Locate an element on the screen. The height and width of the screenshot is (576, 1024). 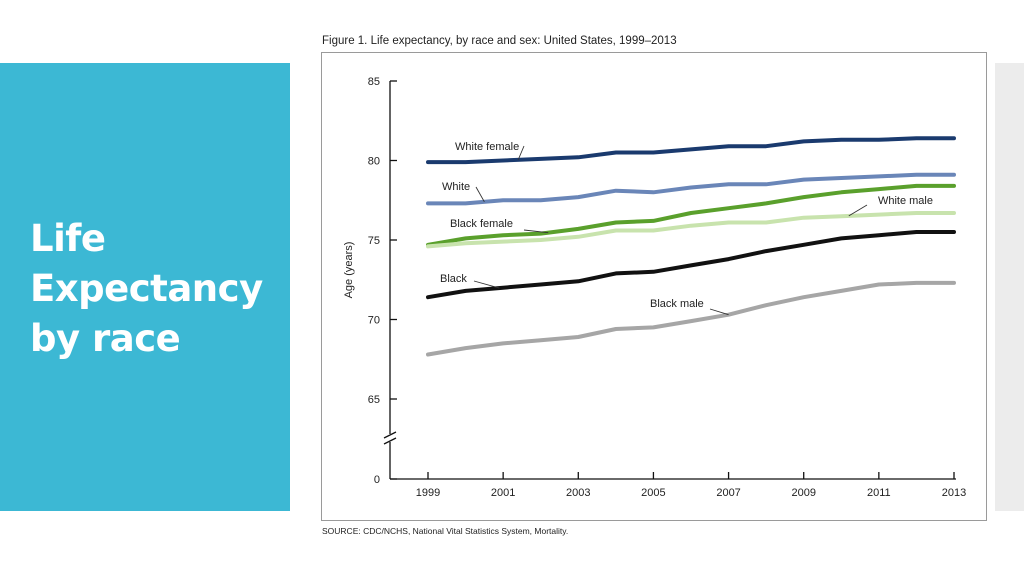
x-tick-label: 2003 is located at coordinates (578, 493).